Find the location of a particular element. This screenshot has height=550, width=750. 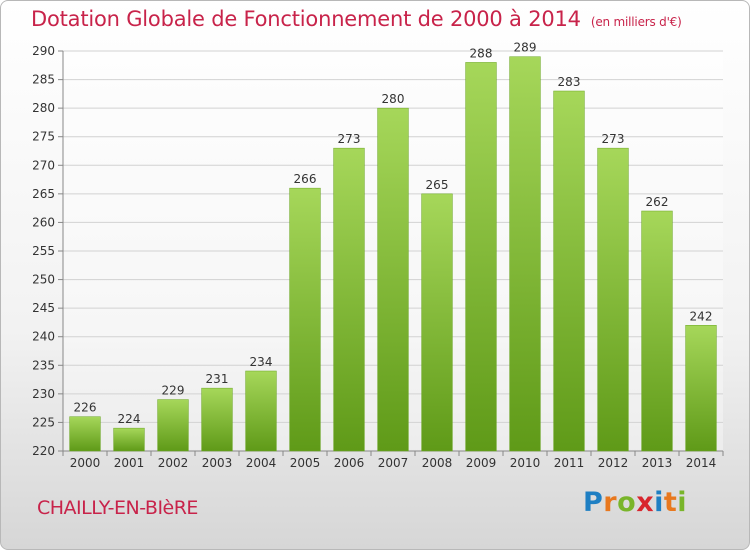

logo-letter: o is located at coordinates (627, 502).